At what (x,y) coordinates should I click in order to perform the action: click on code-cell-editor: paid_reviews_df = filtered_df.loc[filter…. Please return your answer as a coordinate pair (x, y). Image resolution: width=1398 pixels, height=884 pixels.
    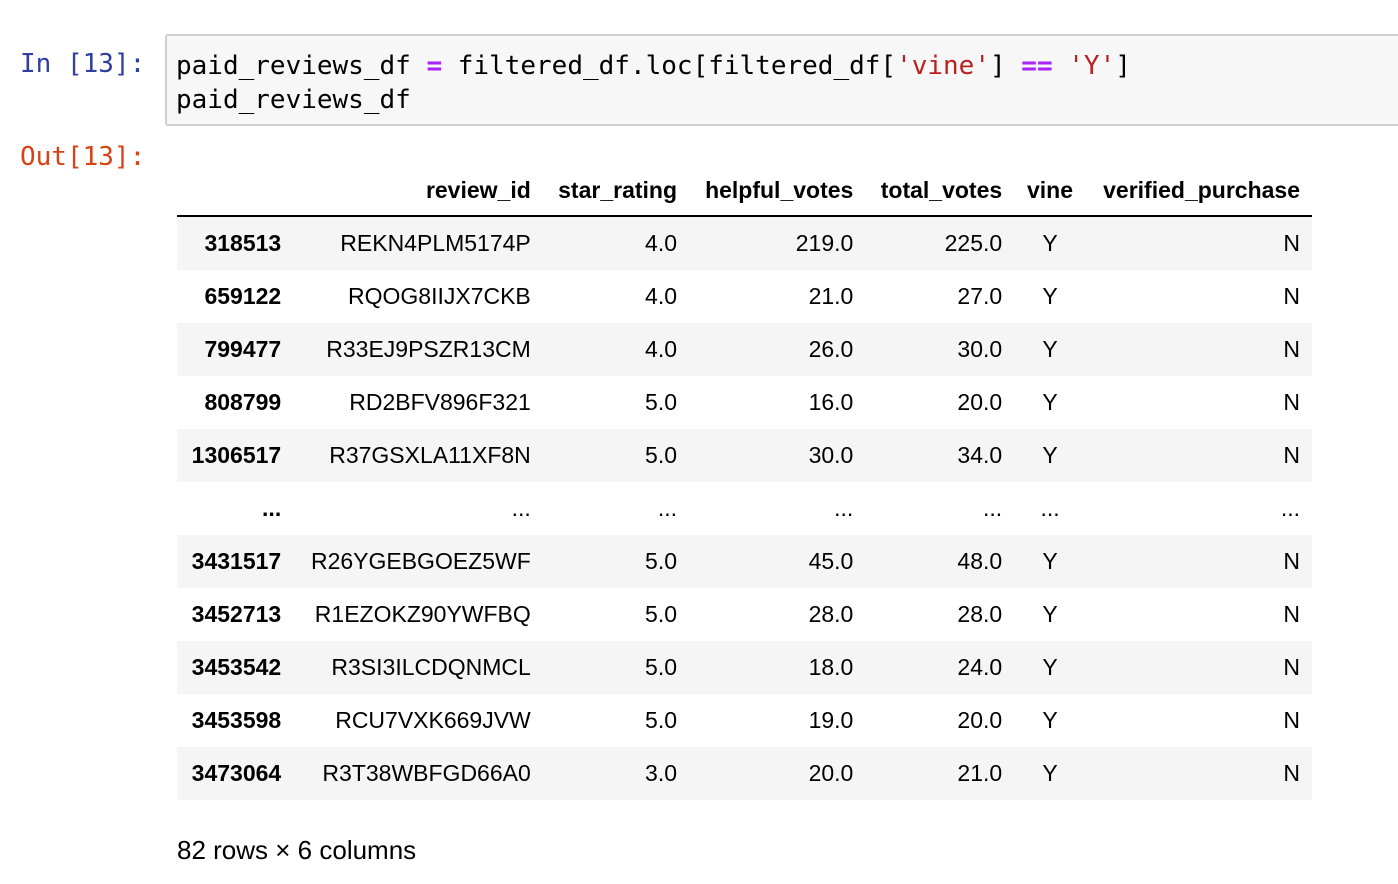
    Looking at the image, I should click on (781, 80).